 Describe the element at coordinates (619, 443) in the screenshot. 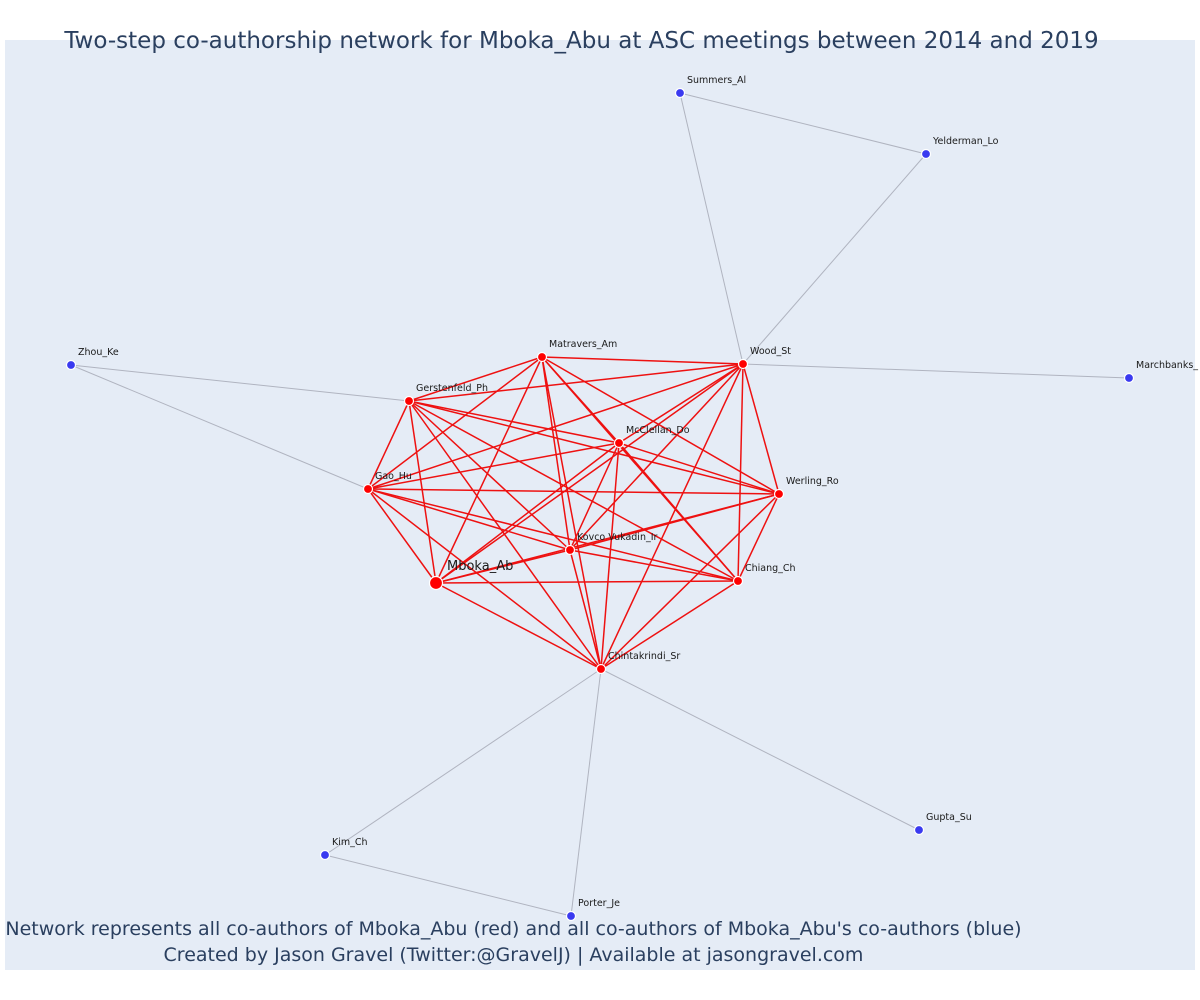

I see `node-mcclellan-do` at that location.